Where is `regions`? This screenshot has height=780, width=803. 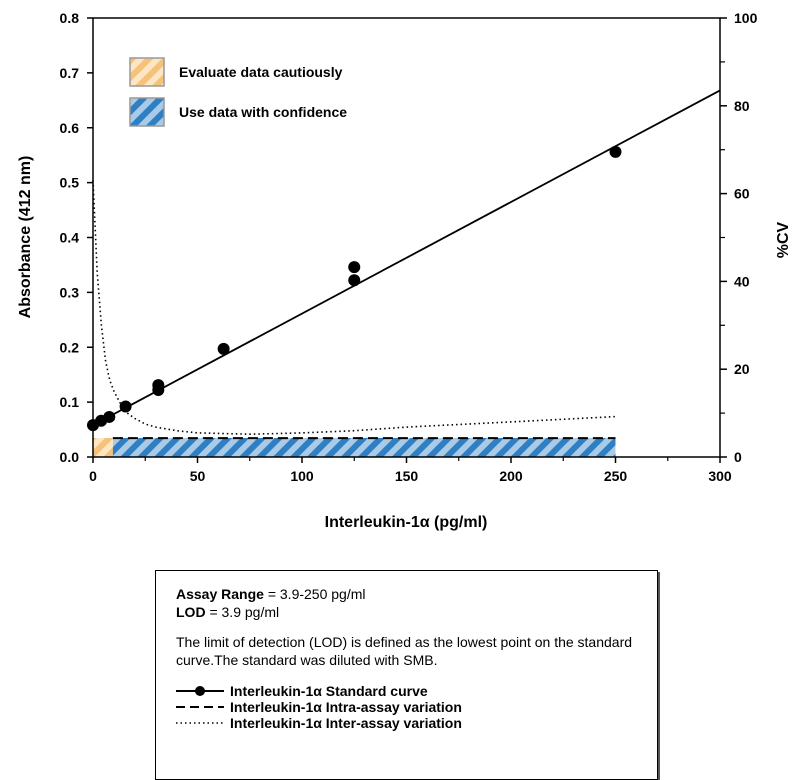 regions is located at coordinates (354, 447).